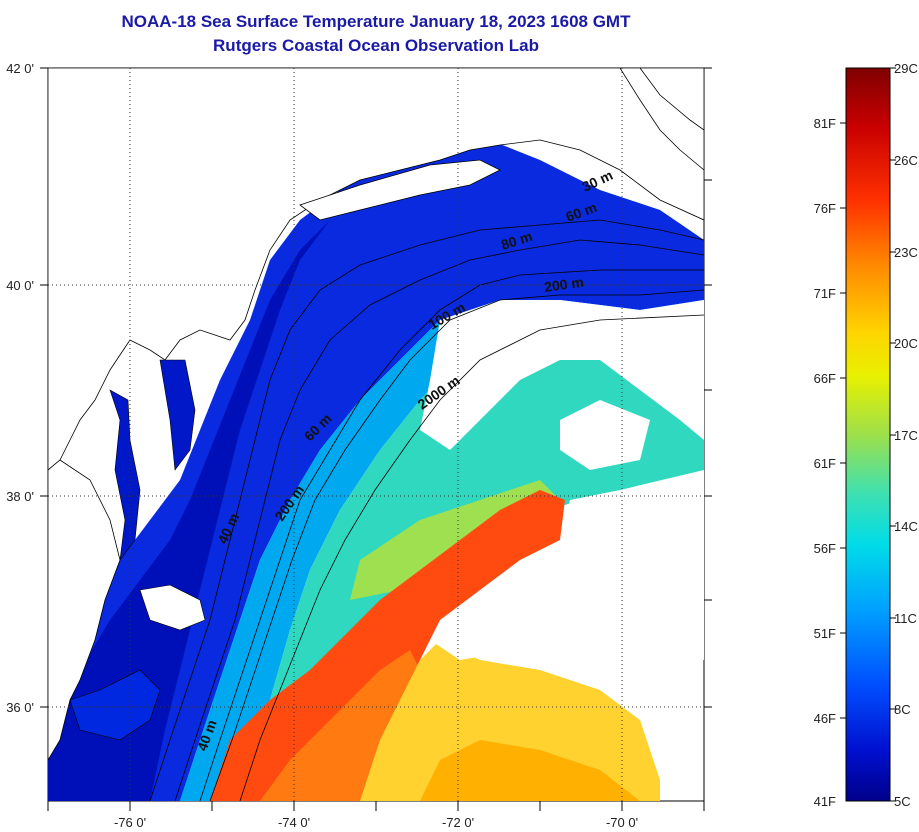 This screenshot has height=832, width=919. What do you see at coordinates (825, 548) in the screenshot?
I see `colorbar-f-label: 56F` at bounding box center [825, 548].